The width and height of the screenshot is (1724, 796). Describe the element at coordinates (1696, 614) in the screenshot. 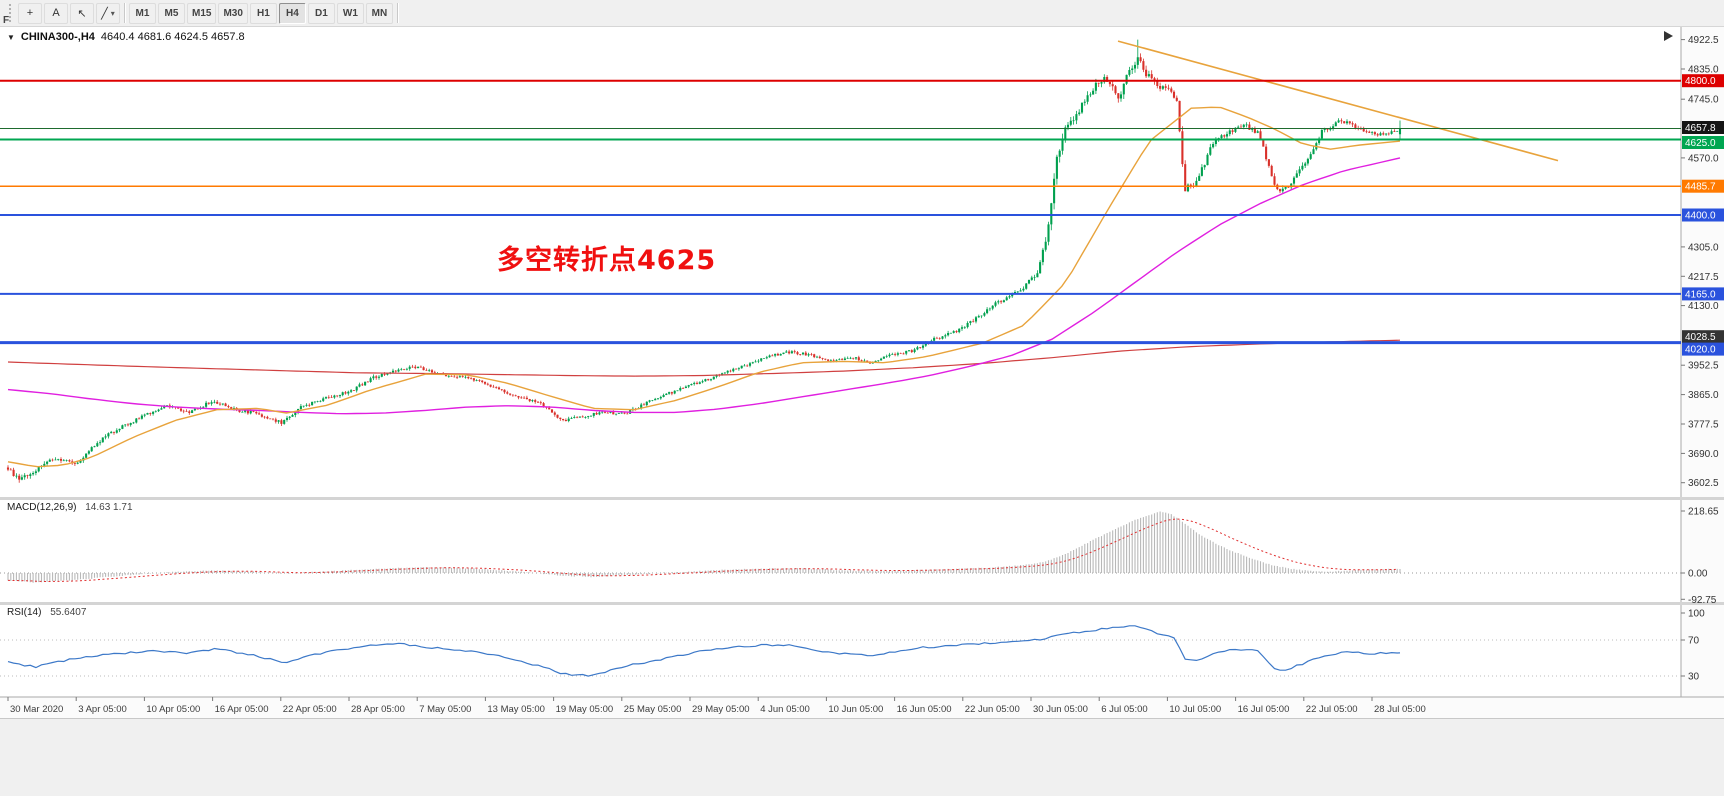

I see `rsi-scale-label: 100` at that location.